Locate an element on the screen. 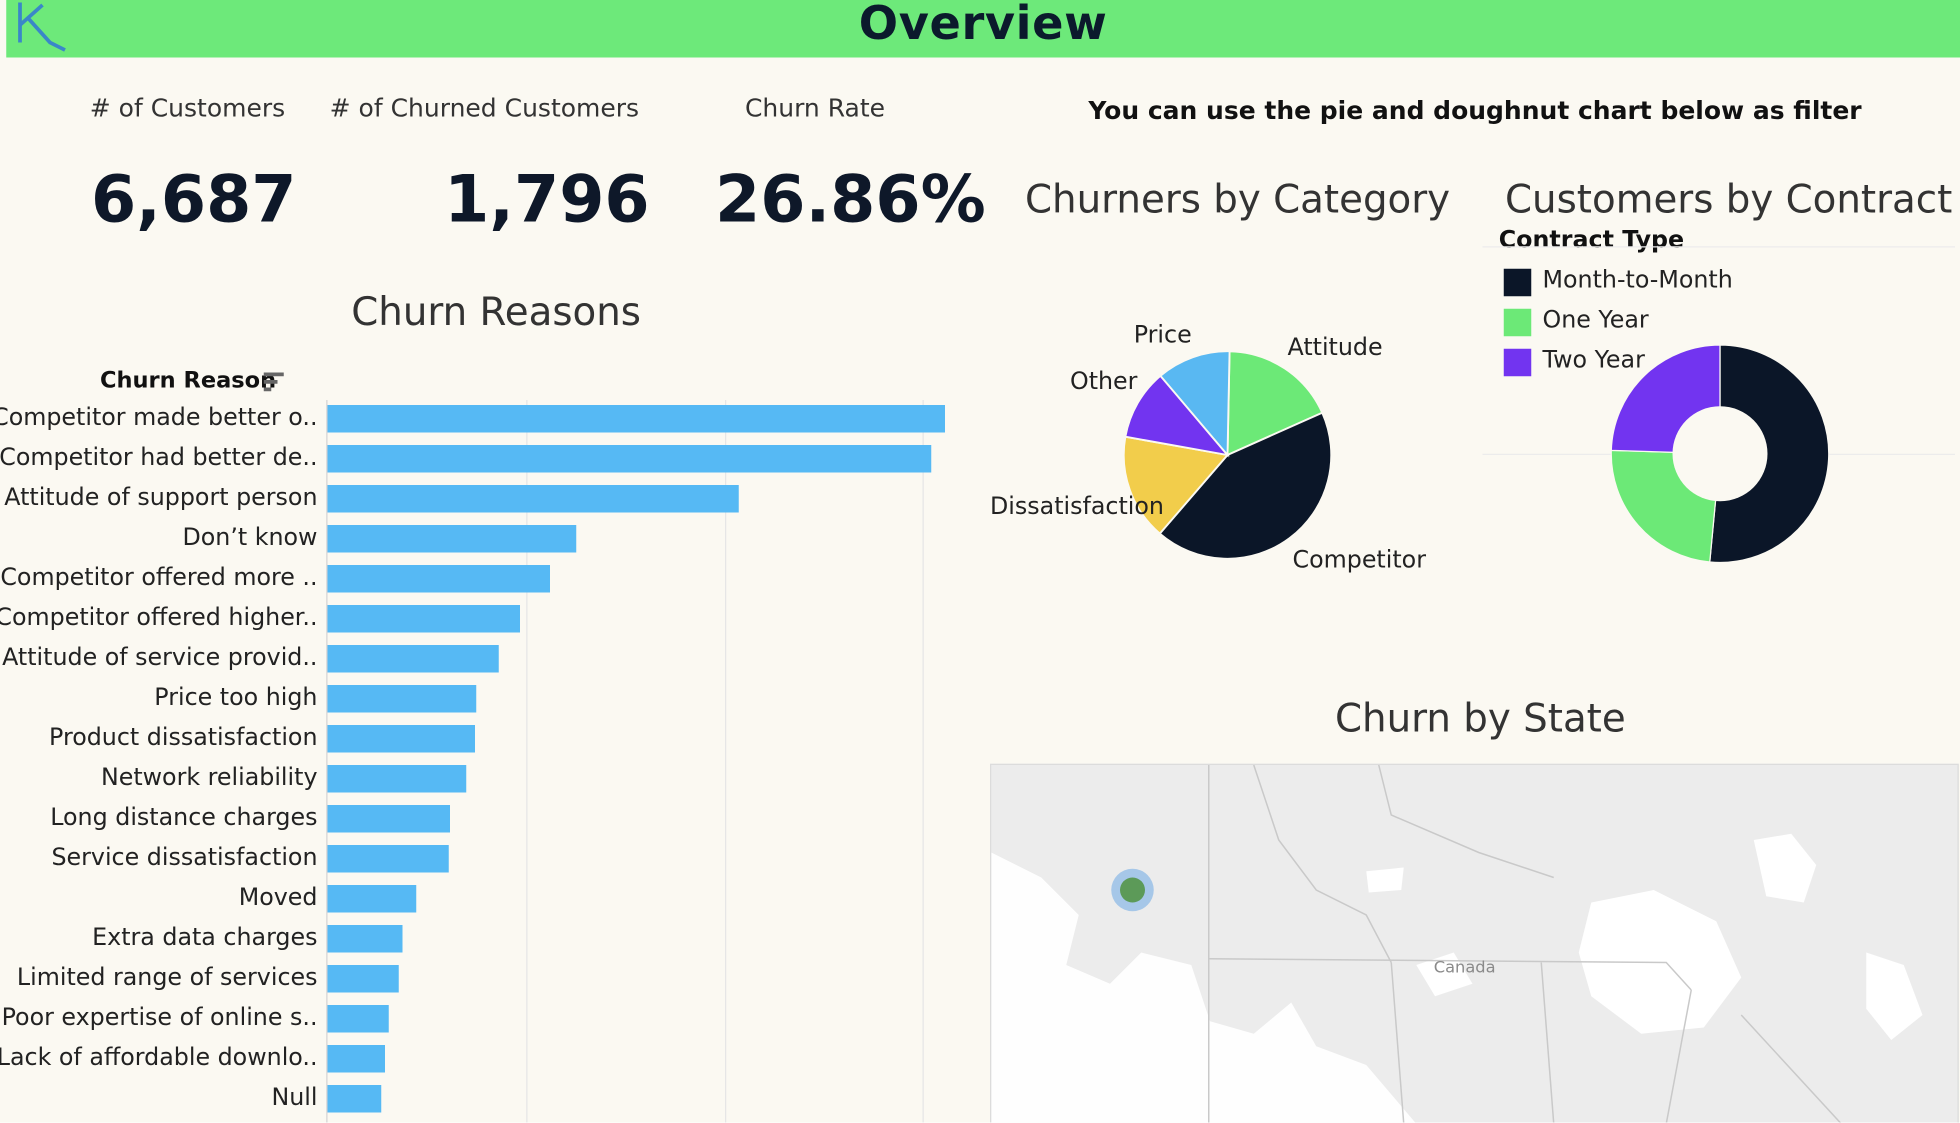  pie-slice-label: Dissatisfaction is located at coordinates (1077, 507).